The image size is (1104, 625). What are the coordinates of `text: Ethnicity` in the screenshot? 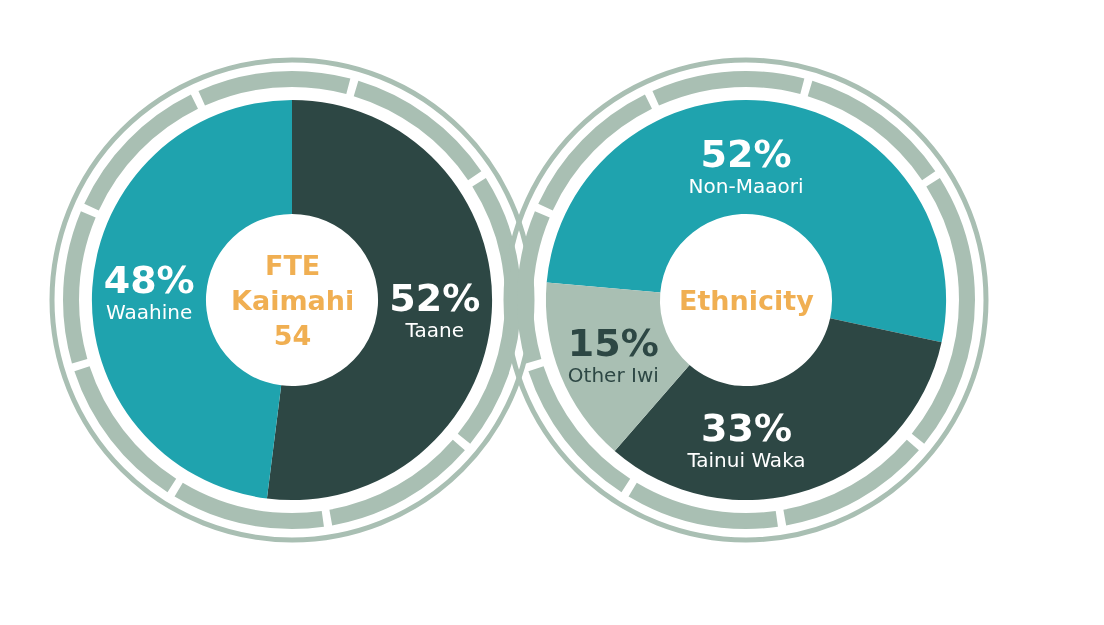 It's located at (747, 300).